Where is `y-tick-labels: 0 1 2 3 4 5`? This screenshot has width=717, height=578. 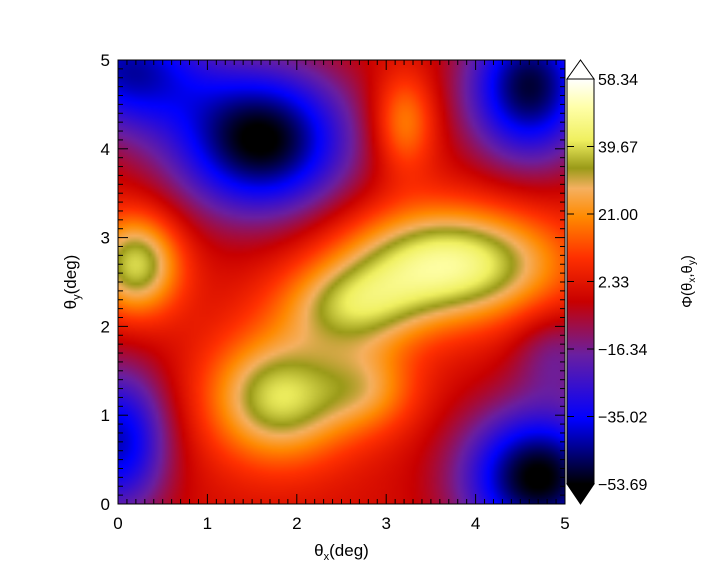 y-tick-labels: 0 1 2 3 4 5 is located at coordinates (105, 282).